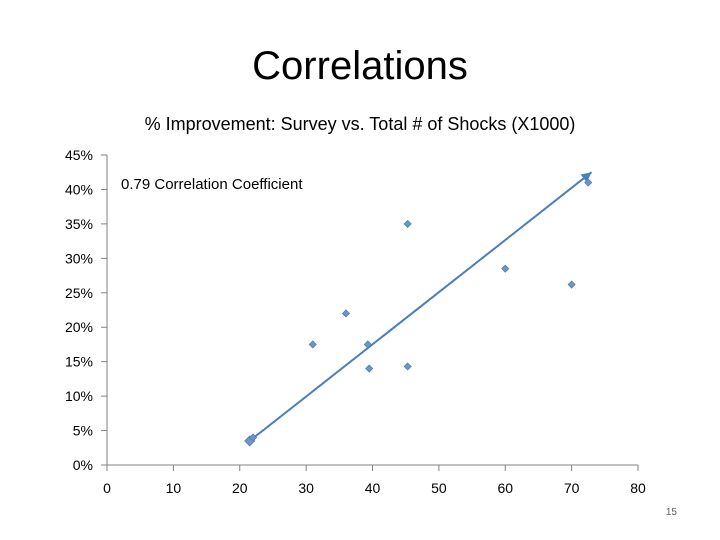 The width and height of the screenshot is (720, 540). Describe the element at coordinates (79, 189) in the screenshot. I see `y-tick-label: 40%` at that location.